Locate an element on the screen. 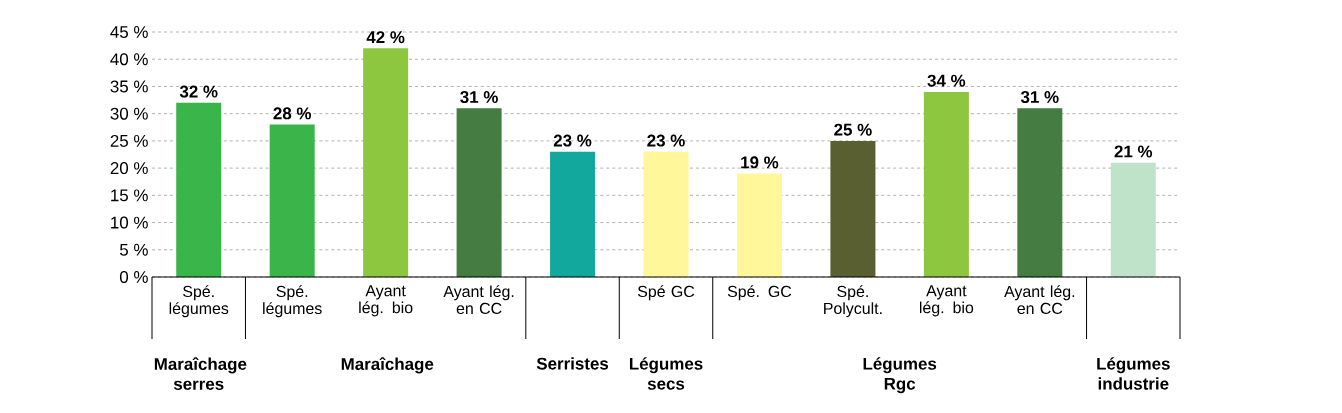  text: Maraîchage is located at coordinates (387, 365).